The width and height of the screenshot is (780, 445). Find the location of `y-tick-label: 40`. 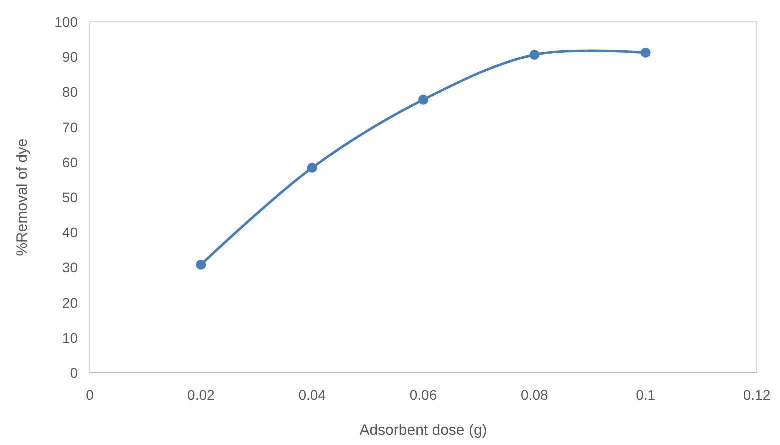

y-tick-label: 40 is located at coordinates (70, 232).